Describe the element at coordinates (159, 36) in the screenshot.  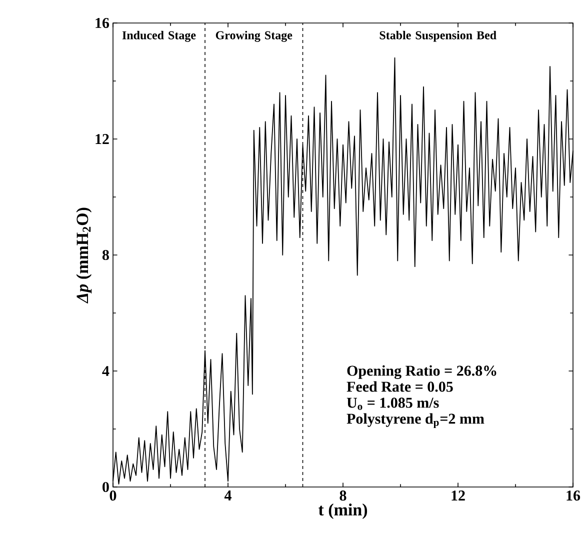
I see `annotation: Induced Stage` at that location.